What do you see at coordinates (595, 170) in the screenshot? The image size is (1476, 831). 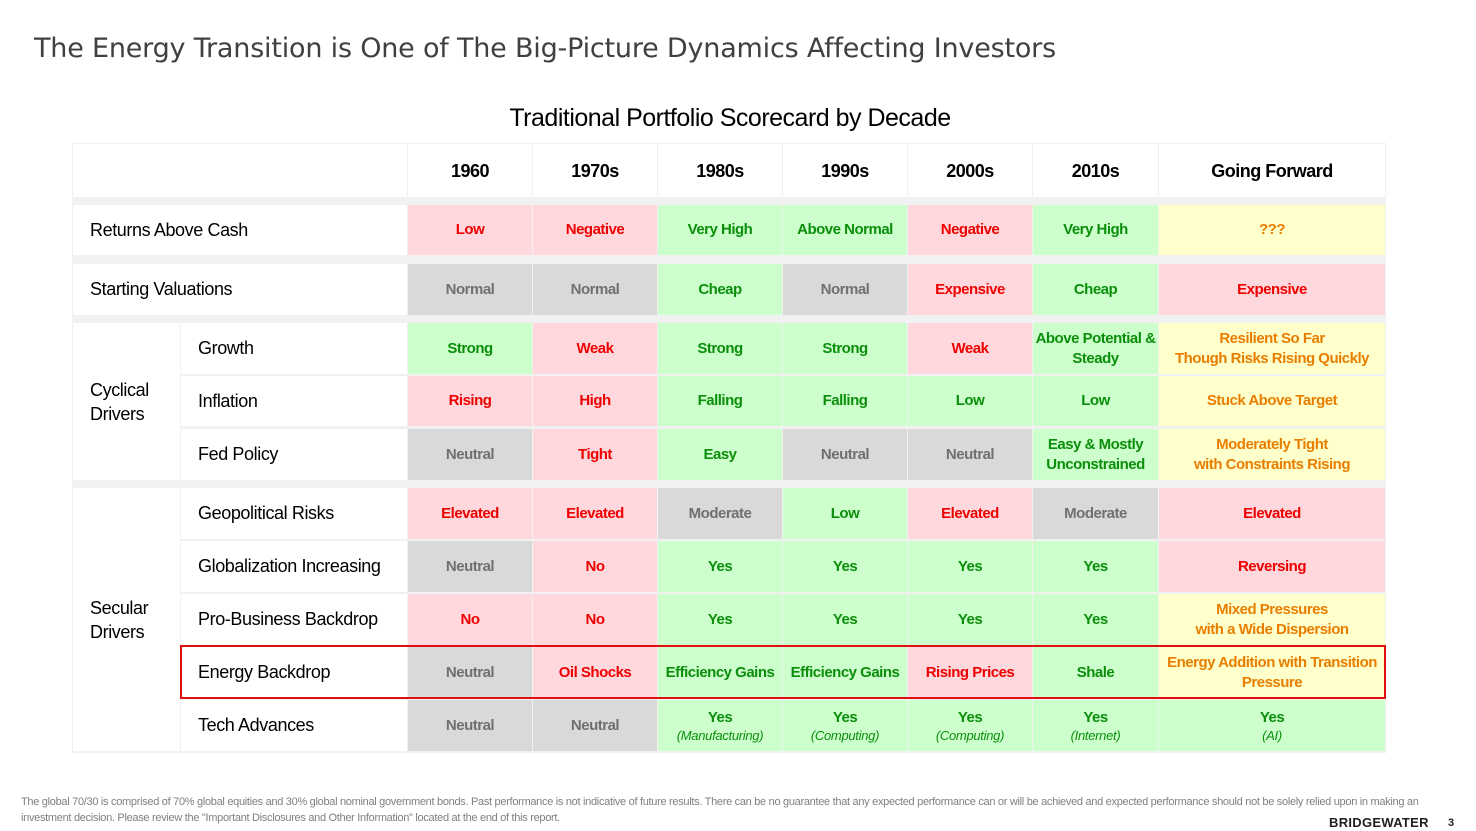 I see `column-header: 1970s` at bounding box center [595, 170].